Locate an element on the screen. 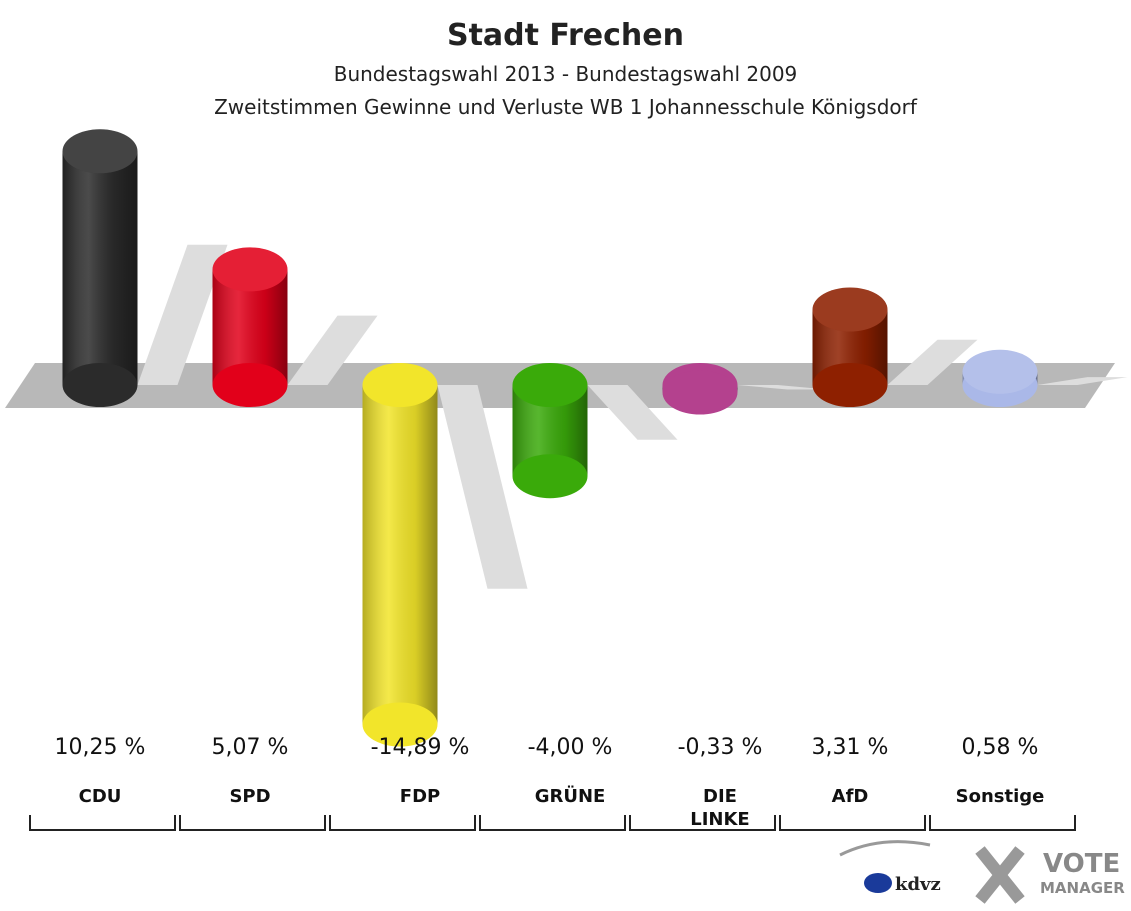 The image size is (1131, 911). value-label: 3,31 % is located at coordinates (850, 747).